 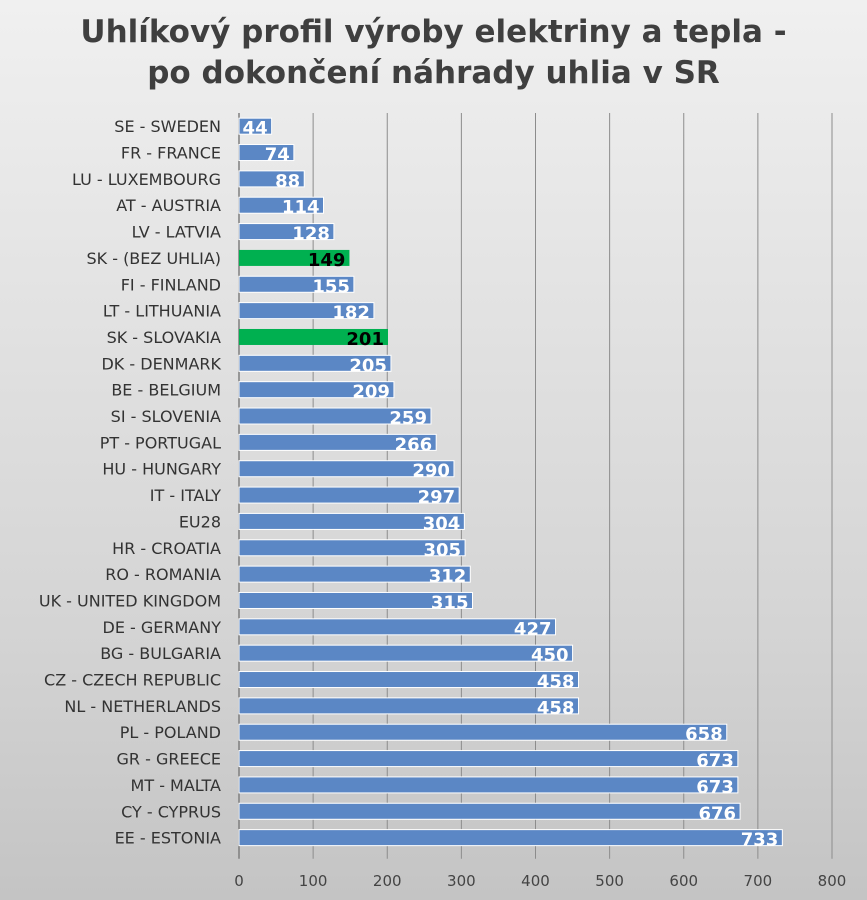 What do you see at coordinates (169, 759) in the screenshot?
I see `category-label: GR - GREECE` at bounding box center [169, 759].